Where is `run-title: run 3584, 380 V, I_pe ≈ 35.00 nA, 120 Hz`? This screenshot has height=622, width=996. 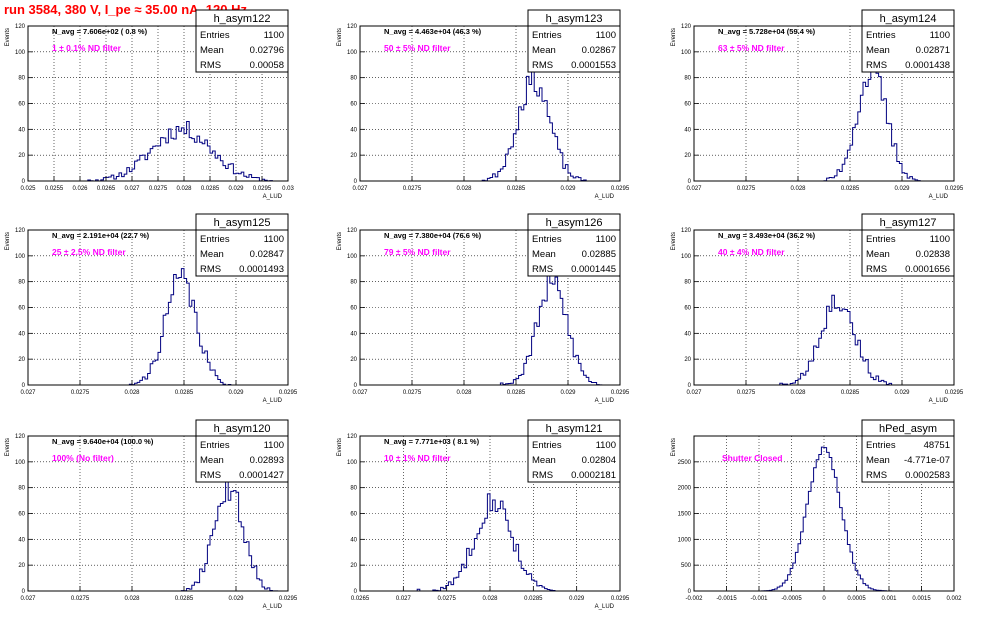 run-title: run 3584, 380 V, I_pe ≈ 35.00 nA, 120 Hz is located at coordinates (125, 9).